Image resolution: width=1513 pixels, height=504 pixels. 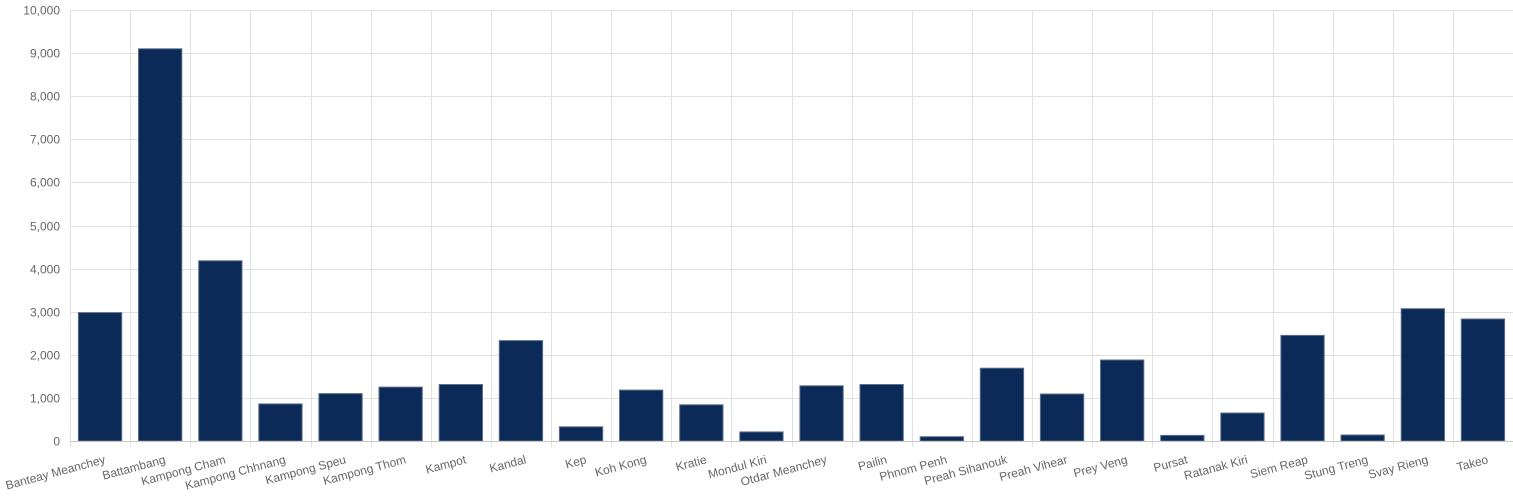 I want to click on x-tick-label: Koh Kong, so click(x=620, y=465).